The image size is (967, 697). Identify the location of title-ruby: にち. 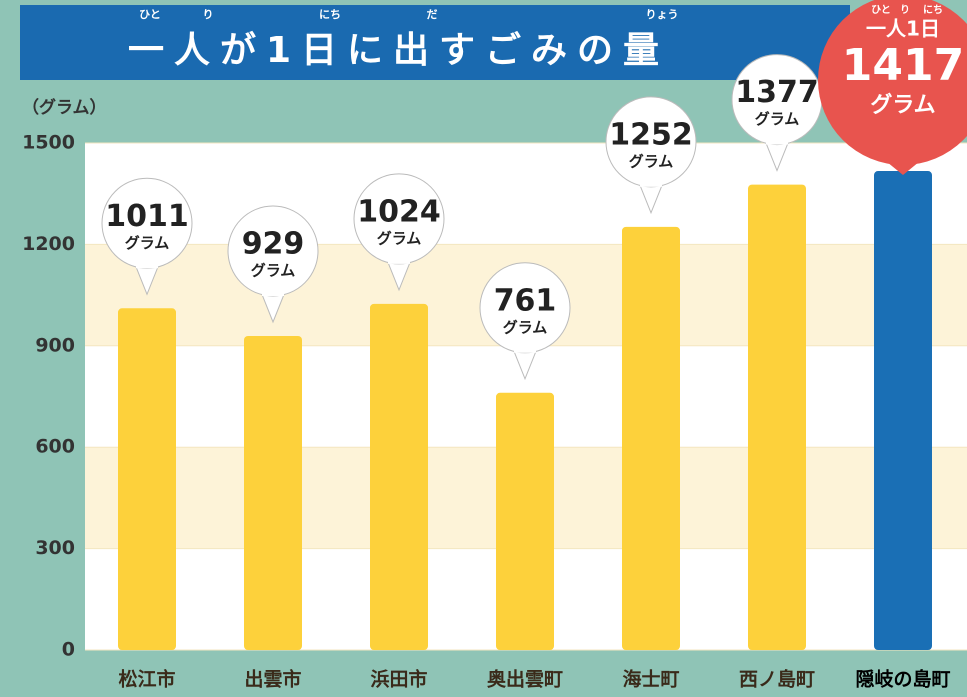
(330, 14).